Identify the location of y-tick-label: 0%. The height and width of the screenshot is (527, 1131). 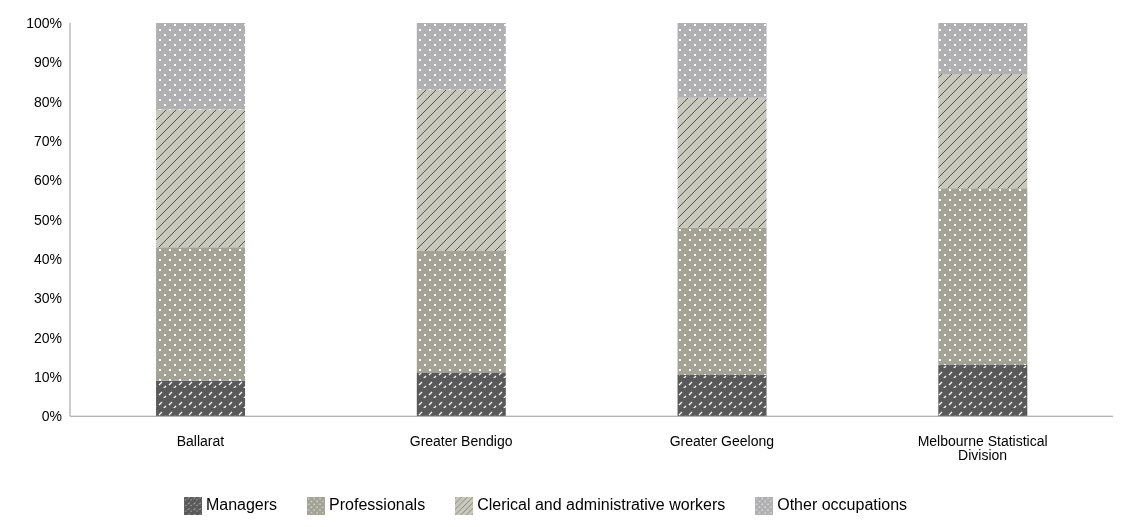
(51, 416).